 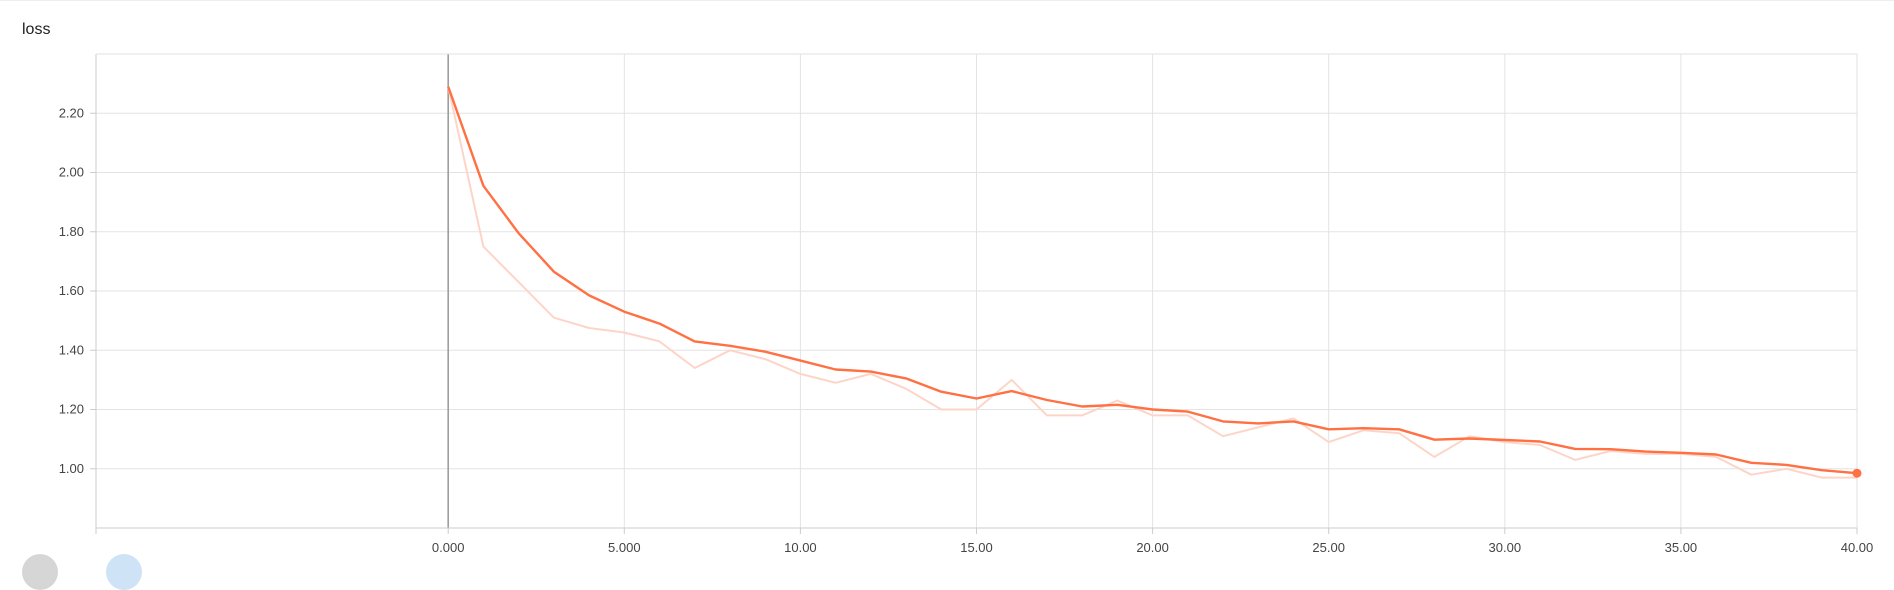 I want to click on x-tick-label: 0.000, so click(x=448, y=547).